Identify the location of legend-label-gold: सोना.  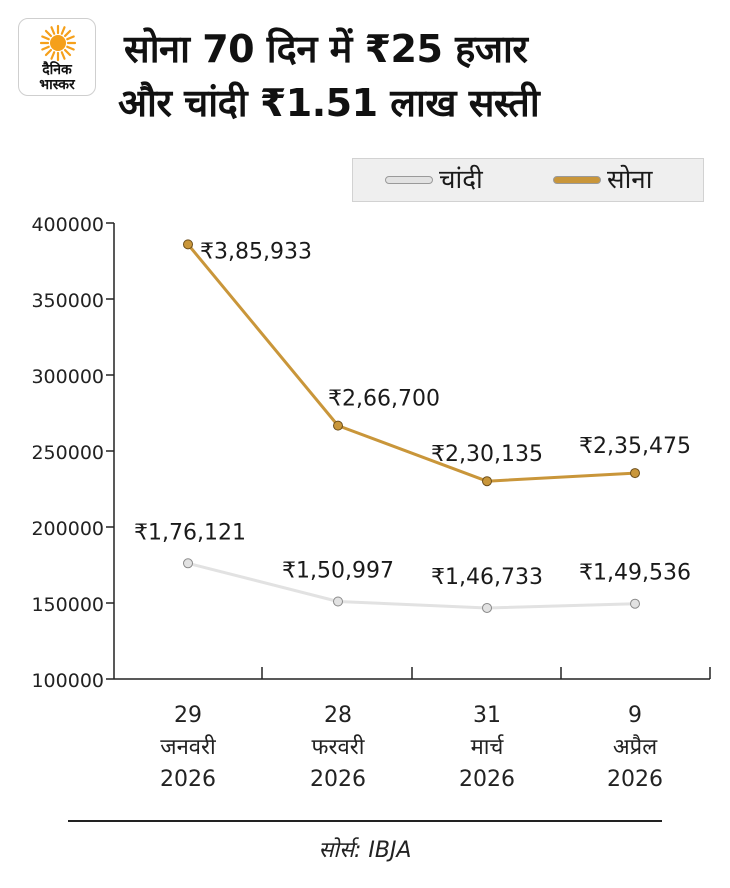
(630, 180).